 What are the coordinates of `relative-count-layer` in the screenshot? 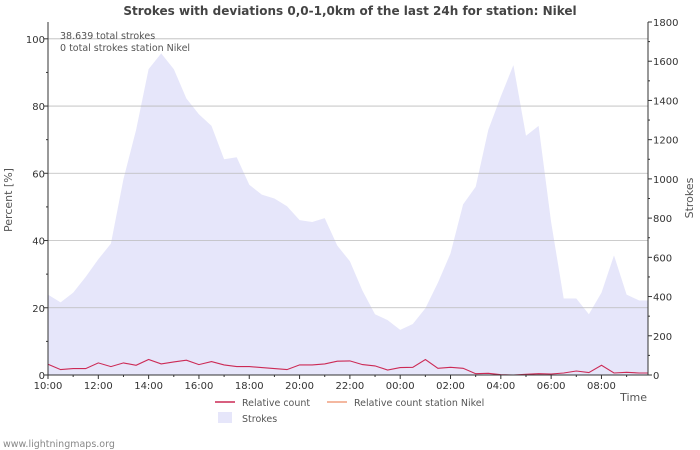 It's located at (347, 367).